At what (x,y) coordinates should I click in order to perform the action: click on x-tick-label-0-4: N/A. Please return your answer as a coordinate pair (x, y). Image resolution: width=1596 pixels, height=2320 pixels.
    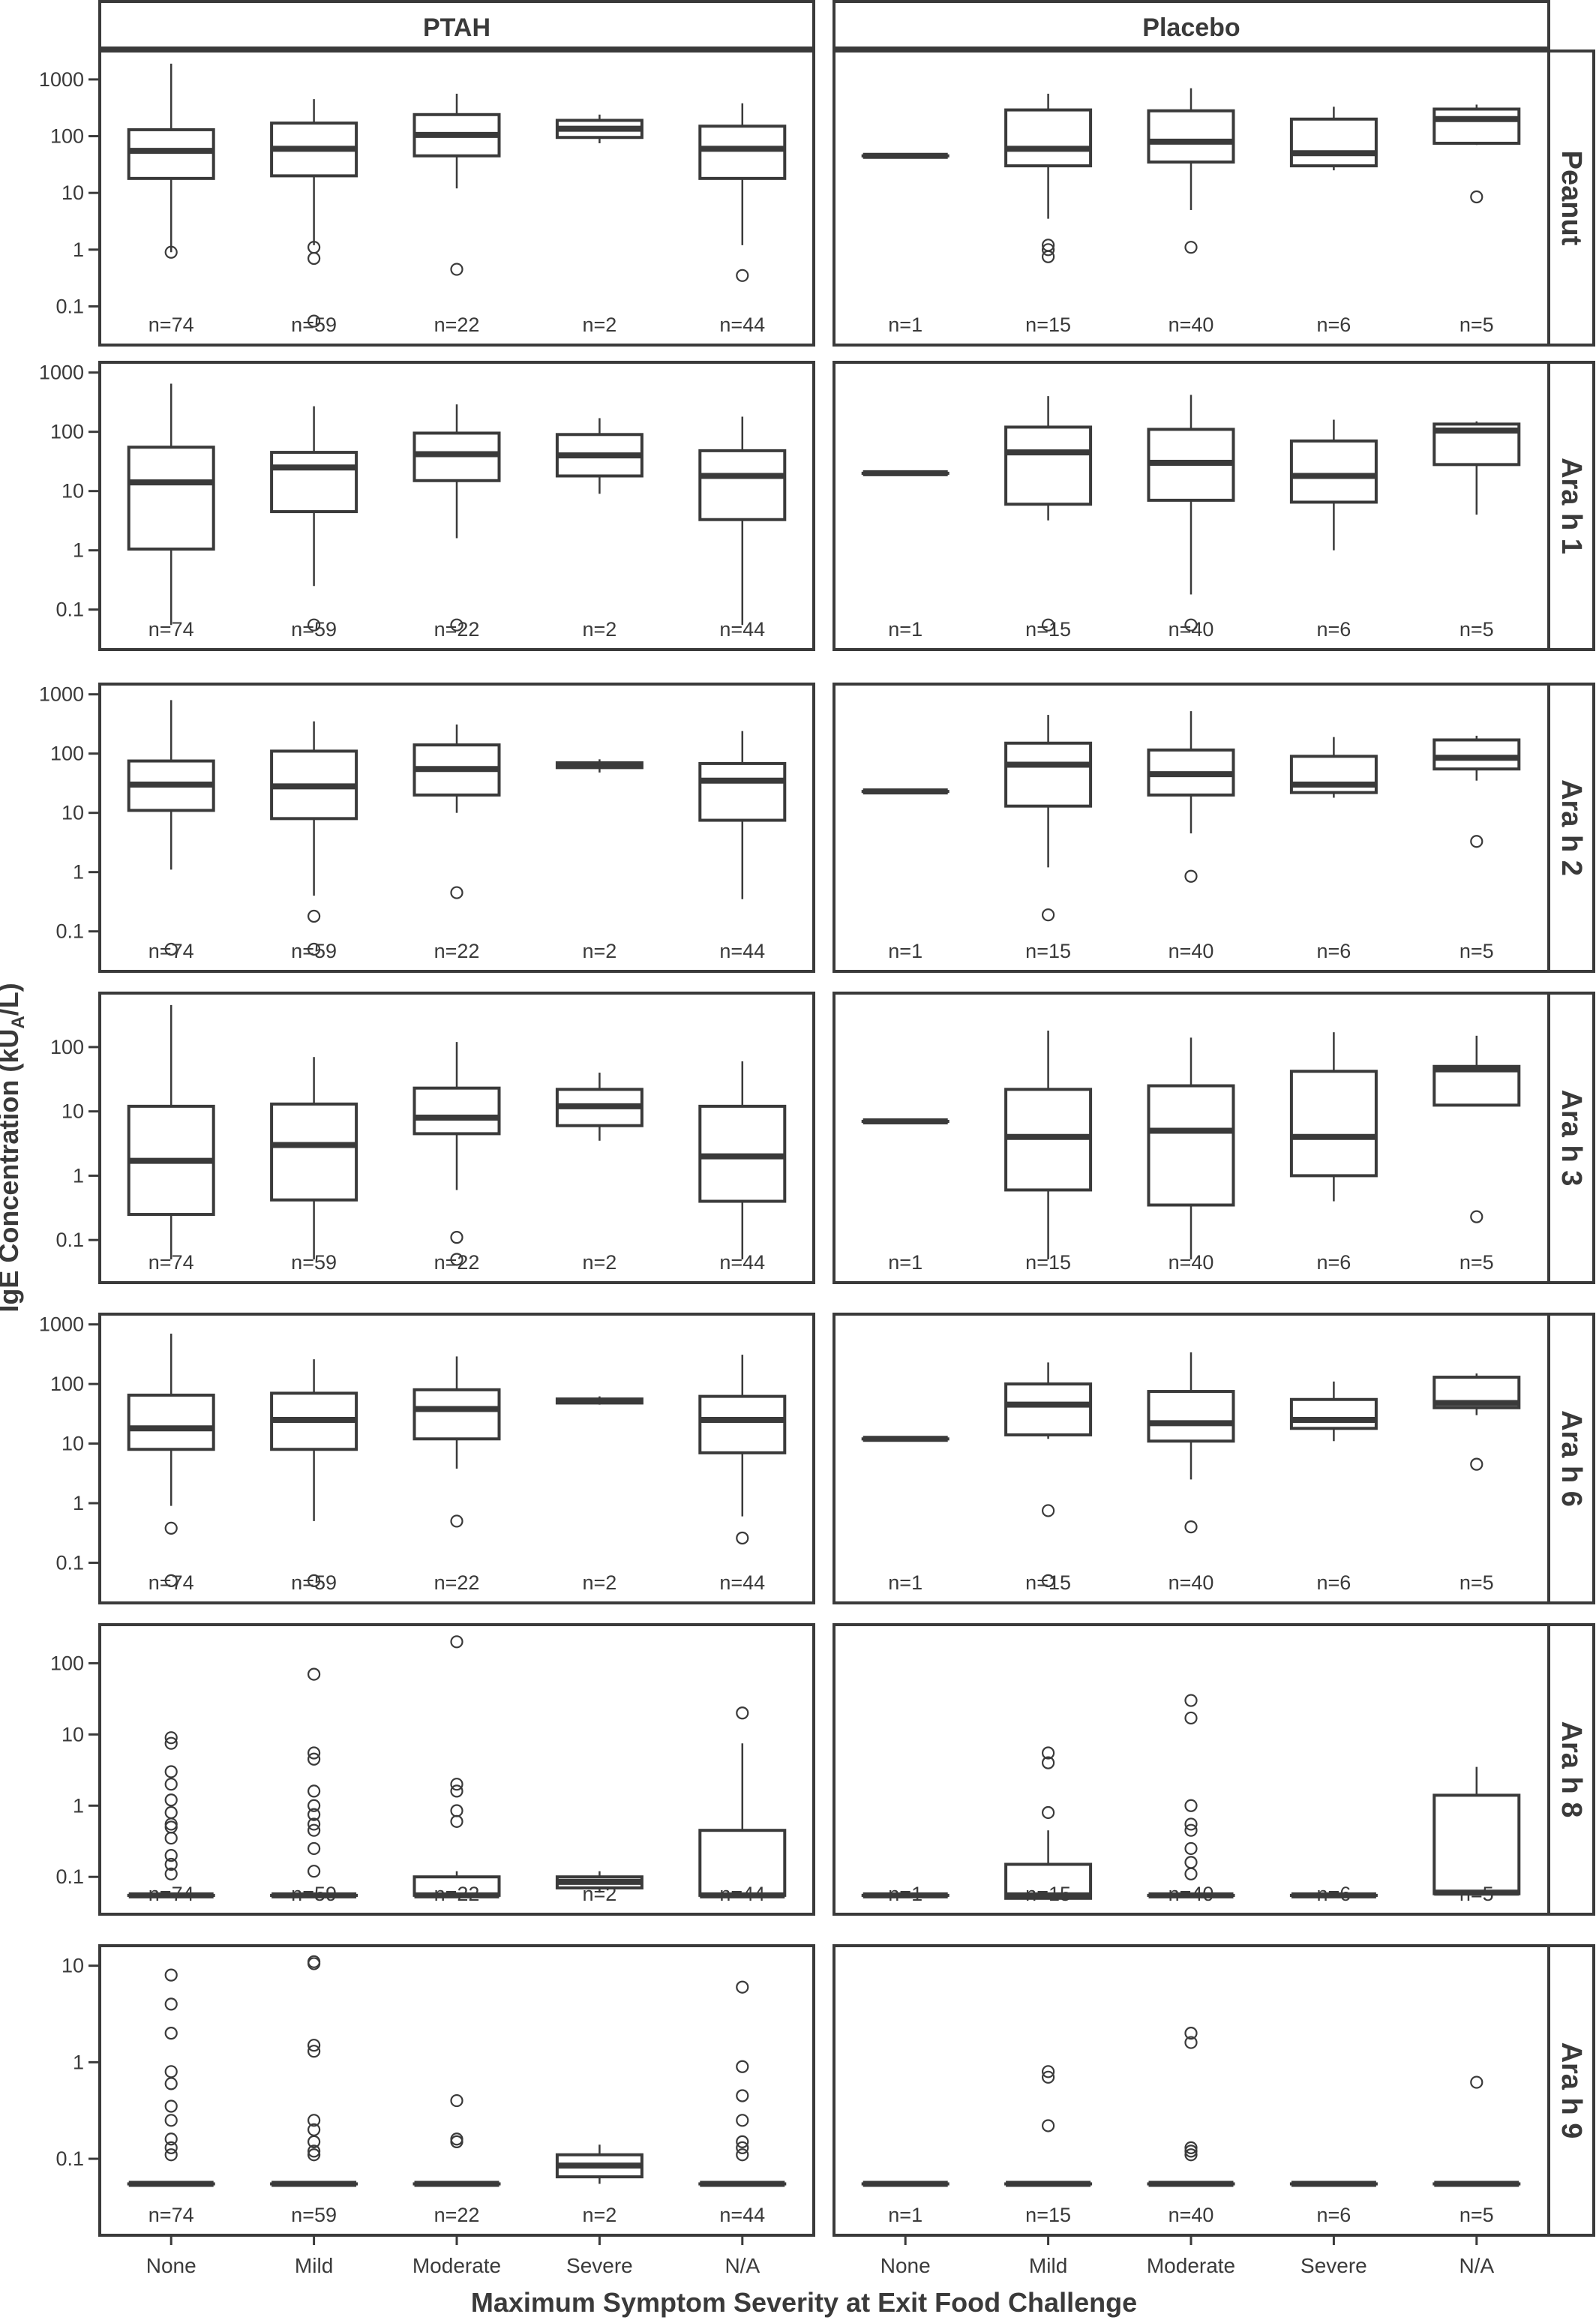
    Looking at the image, I should click on (742, 2265).